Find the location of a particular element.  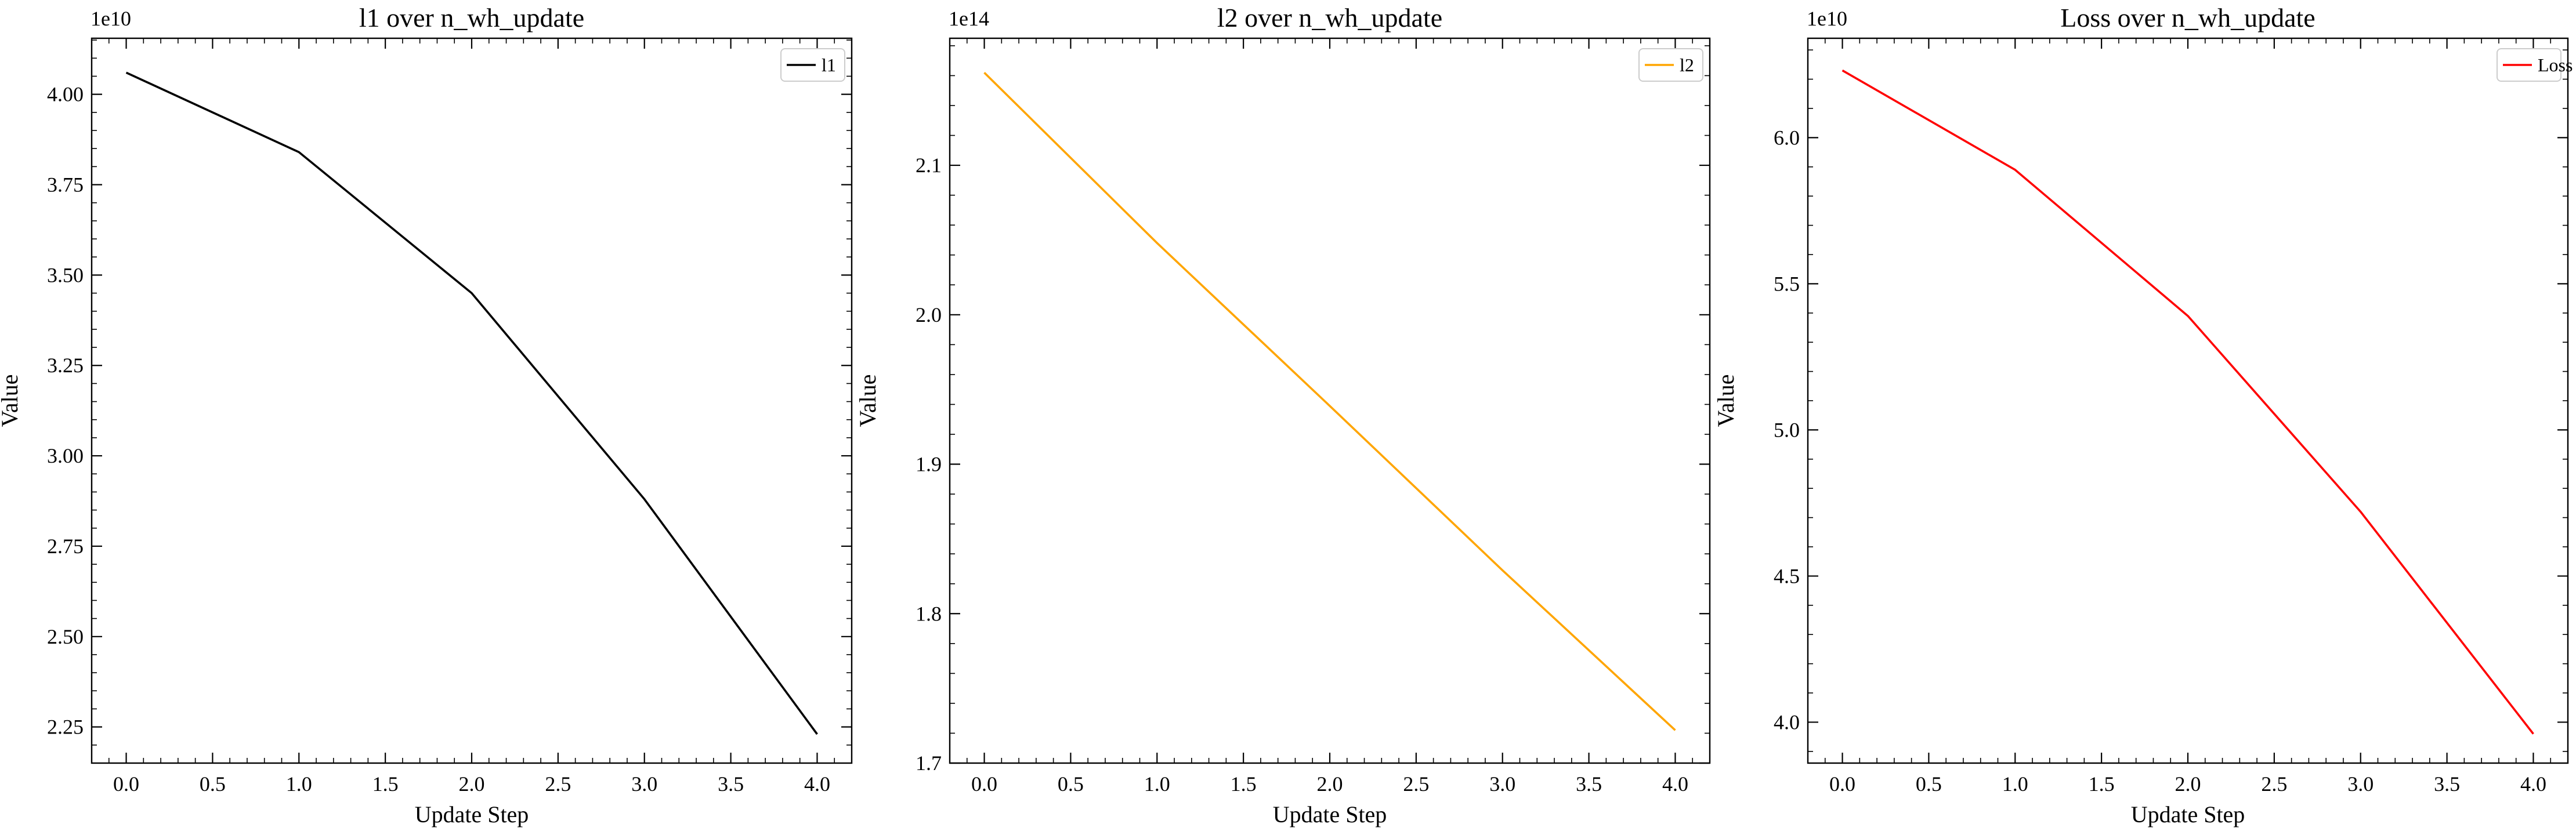

legend-label: Loss is located at coordinates (2555, 65).